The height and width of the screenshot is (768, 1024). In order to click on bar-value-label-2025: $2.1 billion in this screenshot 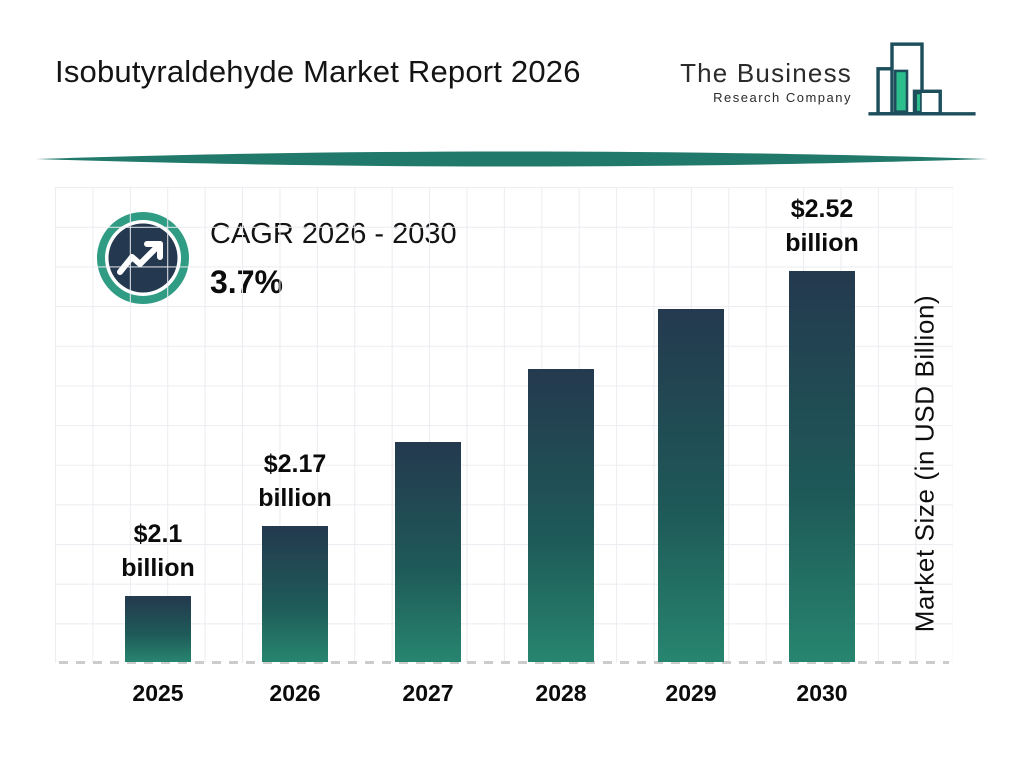, I will do `click(158, 551)`.